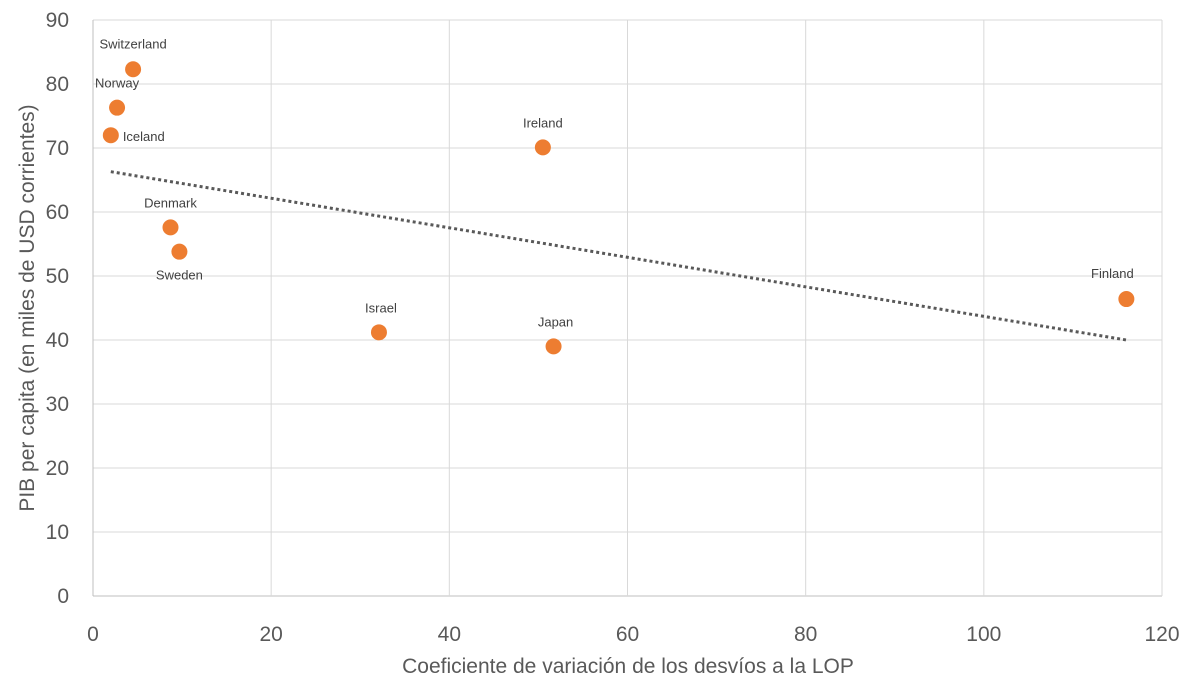 Image resolution: width=1190 pixels, height=681 pixels. Describe the element at coordinates (805, 634) in the screenshot. I see `x-tick-label: 80` at that location.